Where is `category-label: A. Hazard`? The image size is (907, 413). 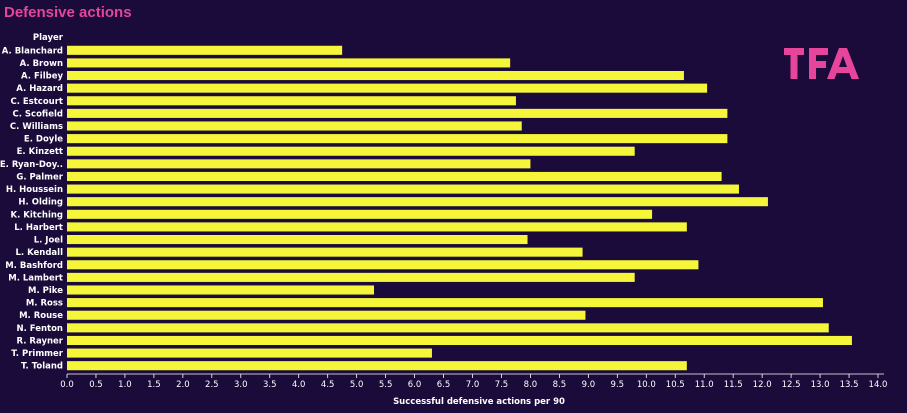 category-label: A. Hazard is located at coordinates (39, 89).